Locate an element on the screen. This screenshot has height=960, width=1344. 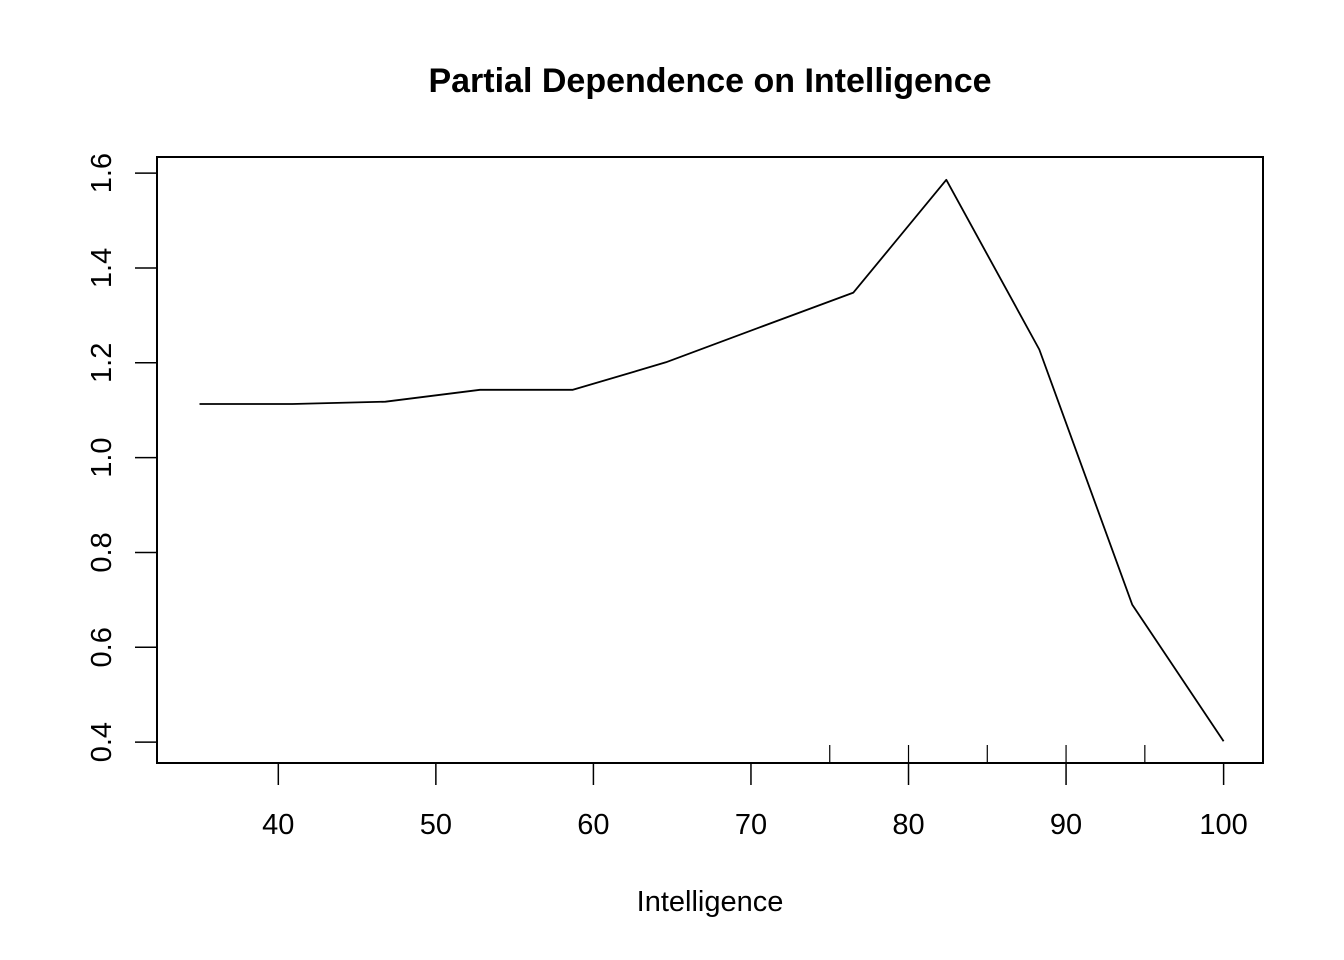
chart-title: Partial Dependence on Intelligence is located at coordinates (709, 81).